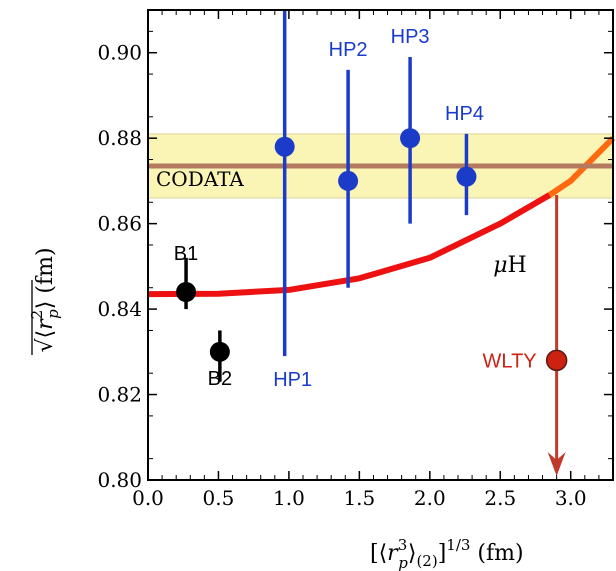  Describe the element at coordinates (186, 292) in the screenshot. I see `point-B1` at that location.